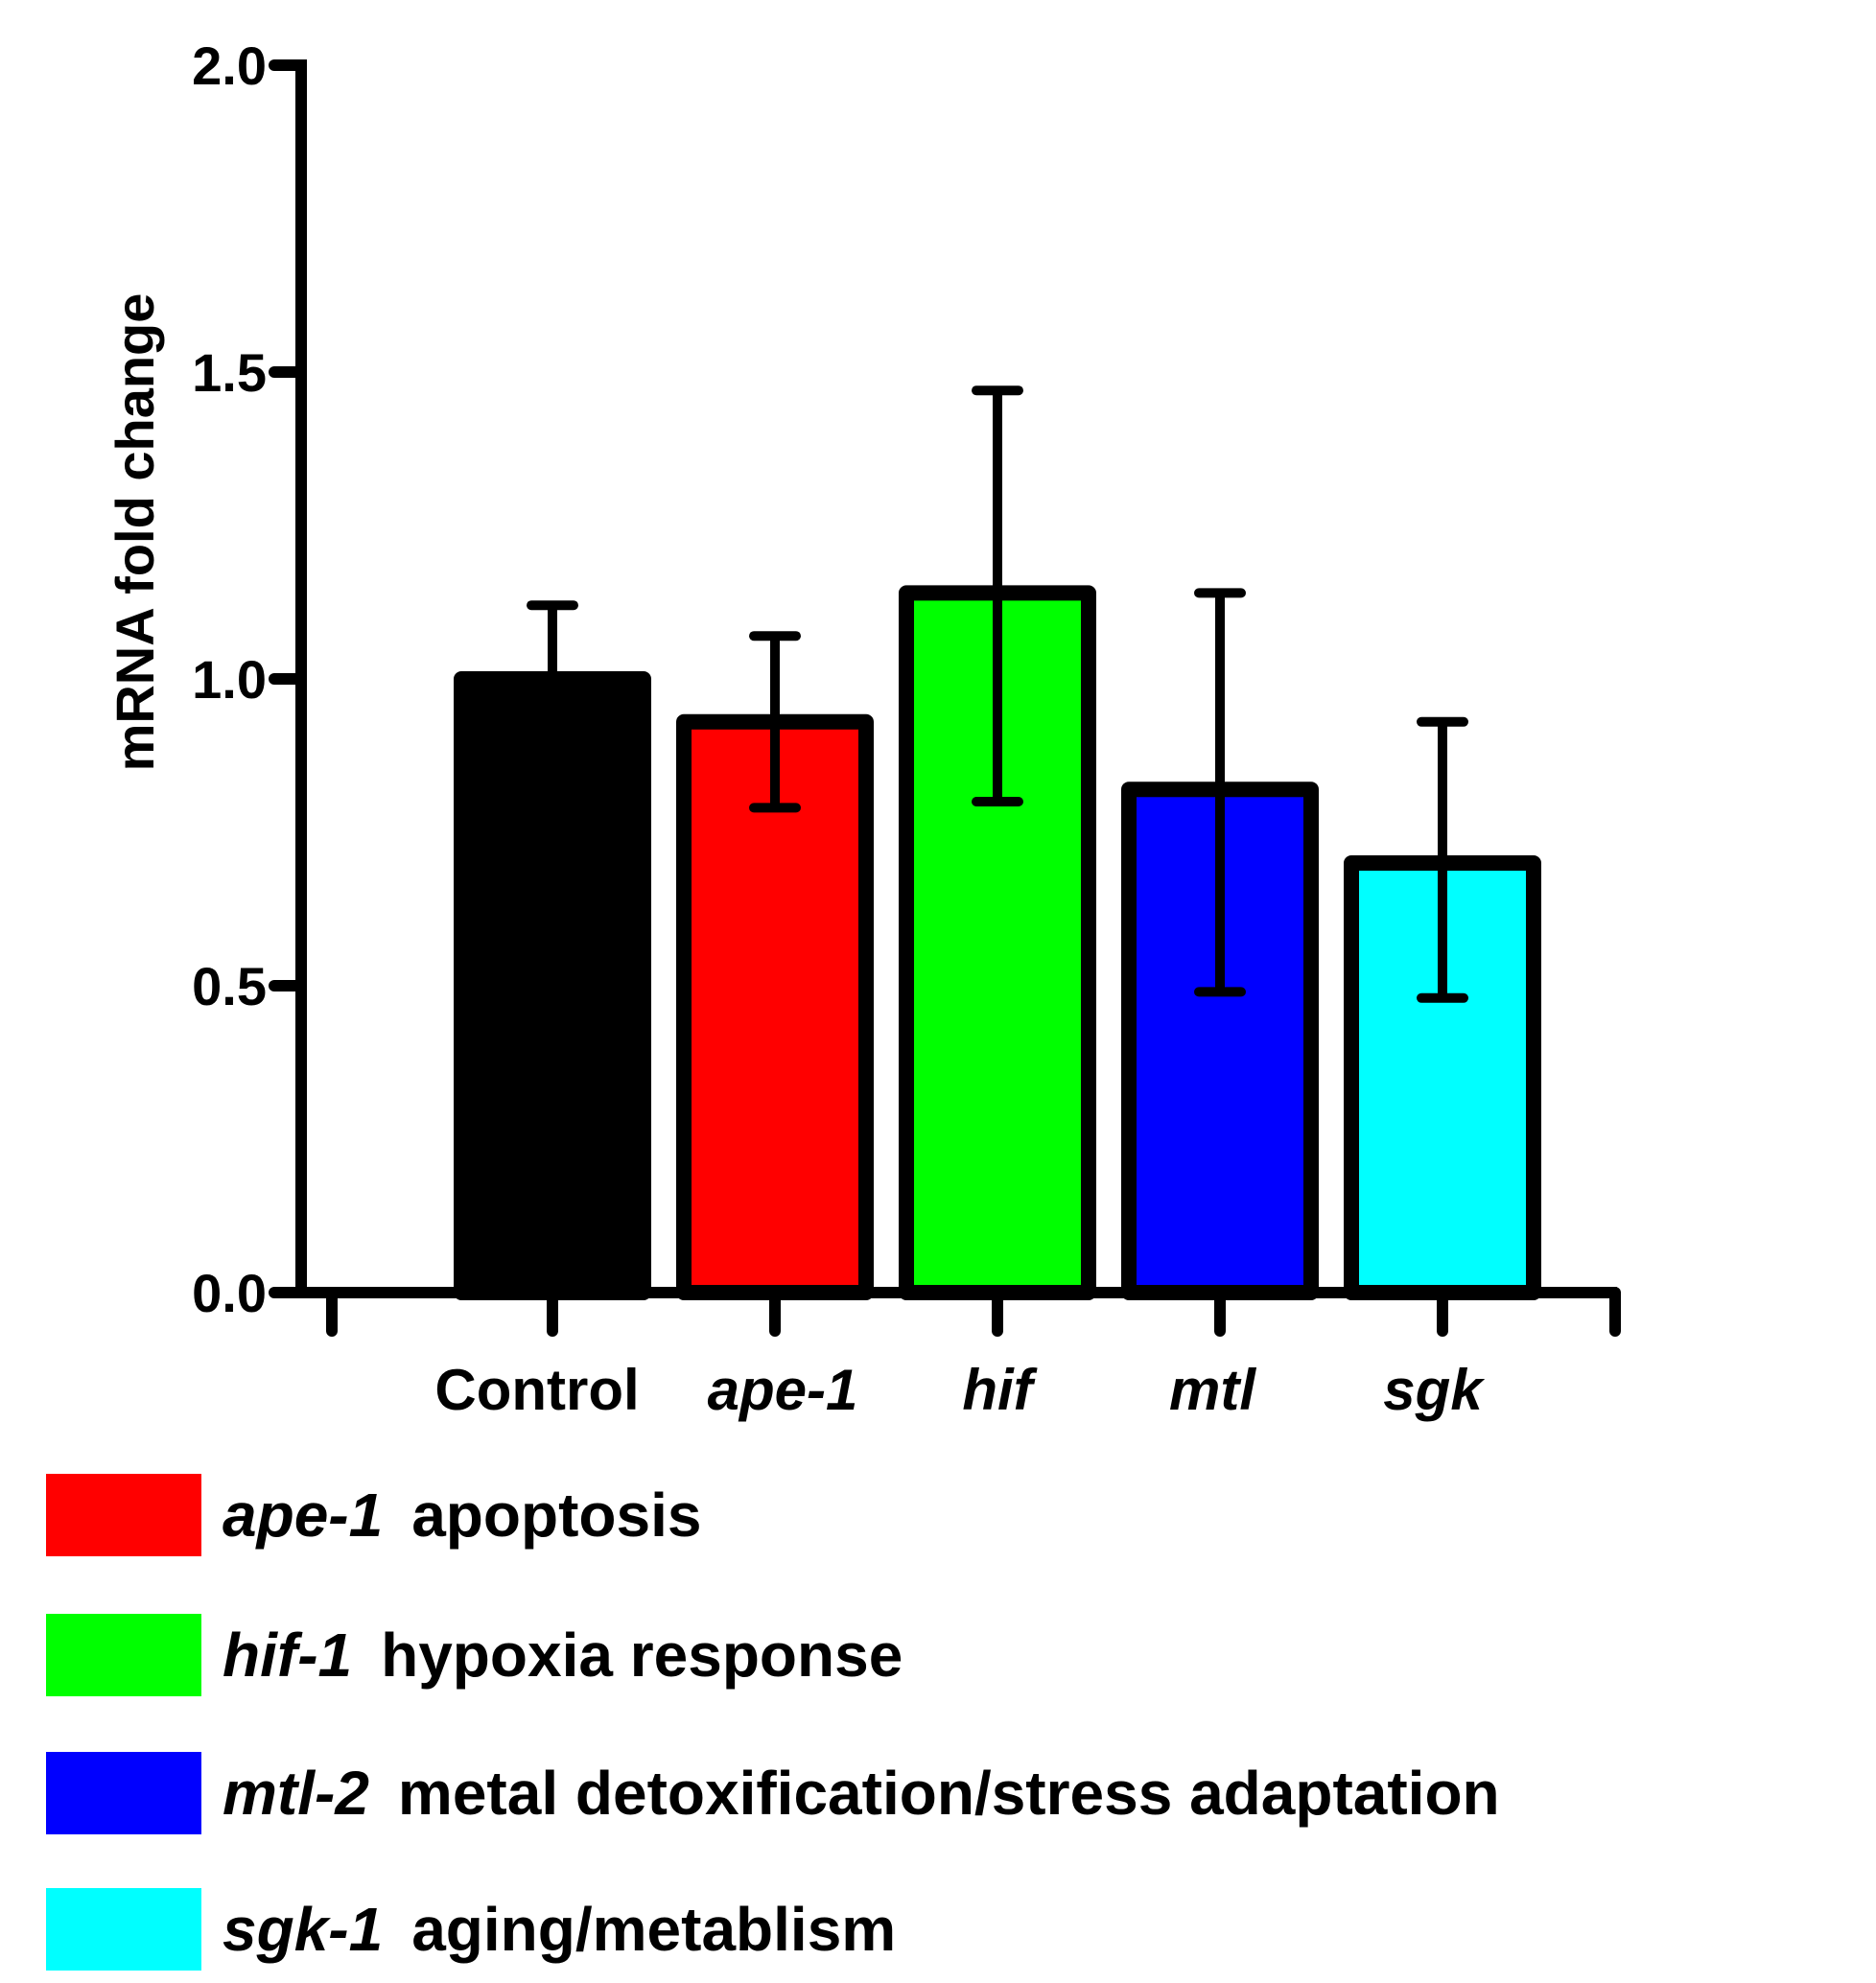  What do you see at coordinates (296, 1793) in the screenshot?
I see `legend-gene: mtl-2` at bounding box center [296, 1793].